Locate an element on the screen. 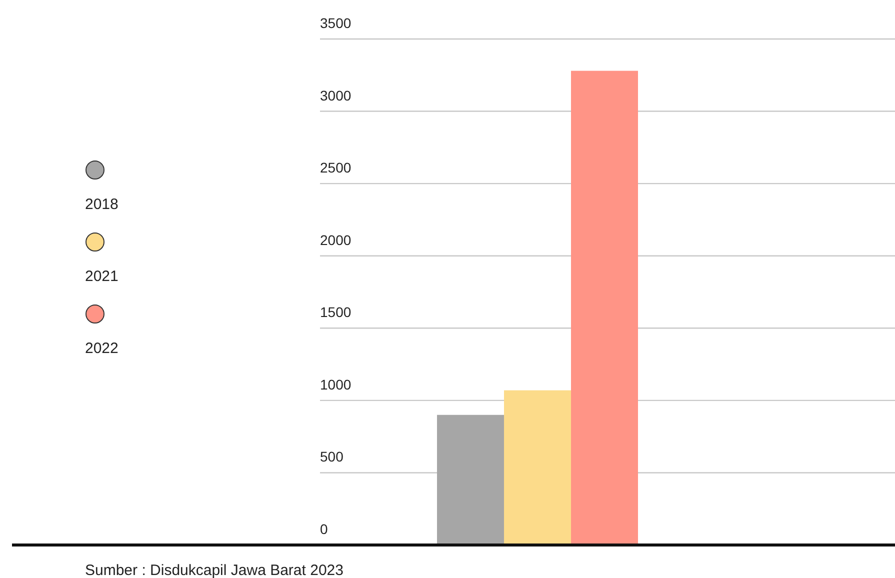 The height and width of the screenshot is (578, 895). y-tick-label: 500 is located at coordinates (332, 456).